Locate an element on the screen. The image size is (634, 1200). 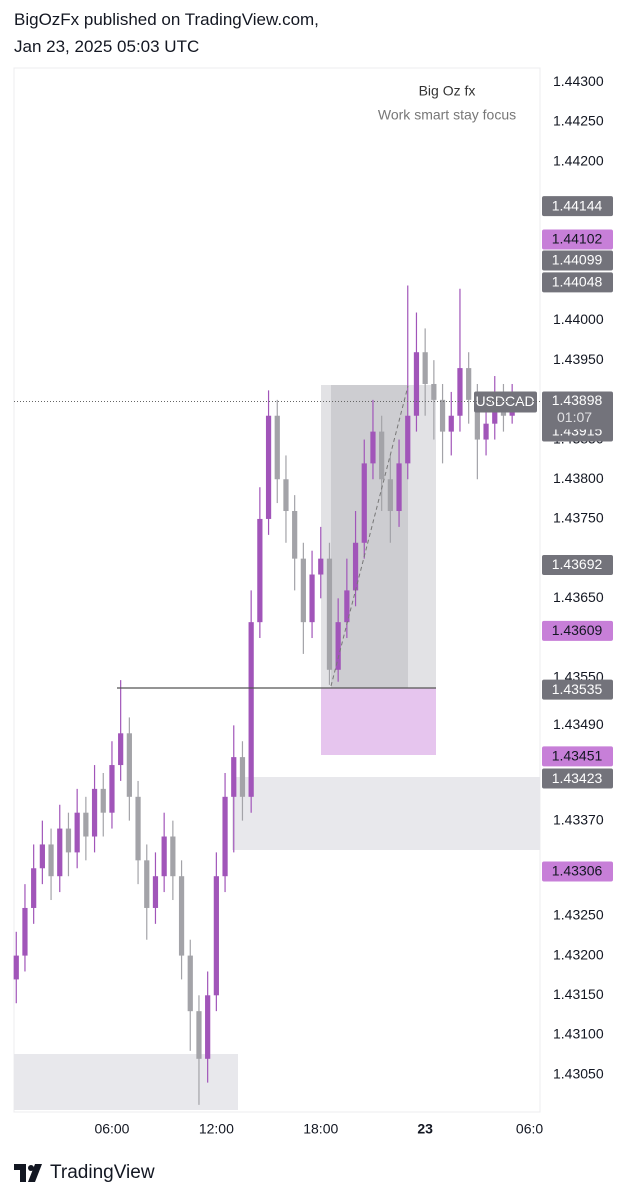
y-tick-label: 1.43100 is located at coordinates (578, 1034).